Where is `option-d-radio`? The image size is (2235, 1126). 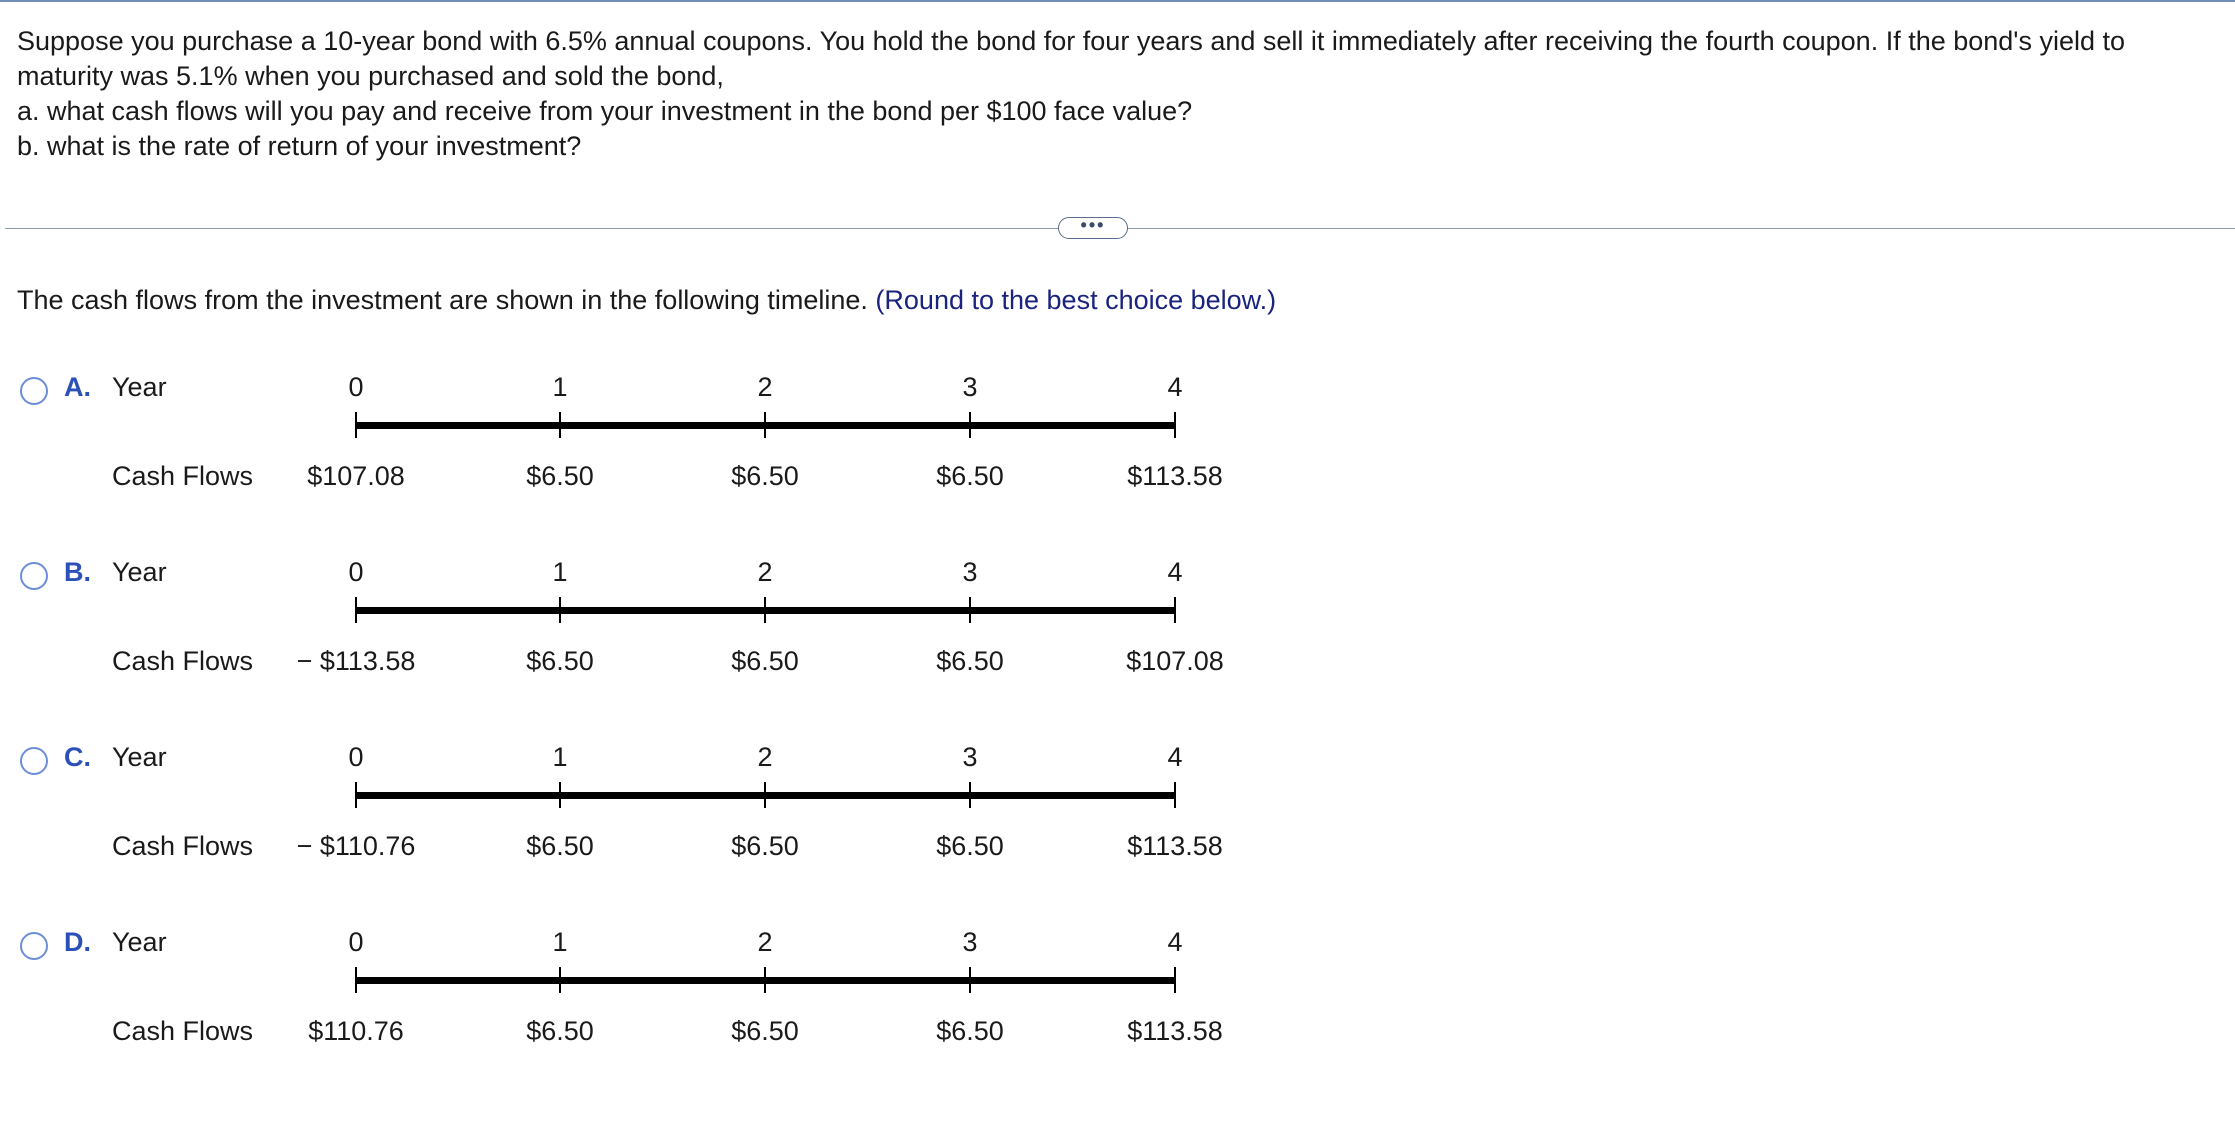 option-d-radio is located at coordinates (34, 946).